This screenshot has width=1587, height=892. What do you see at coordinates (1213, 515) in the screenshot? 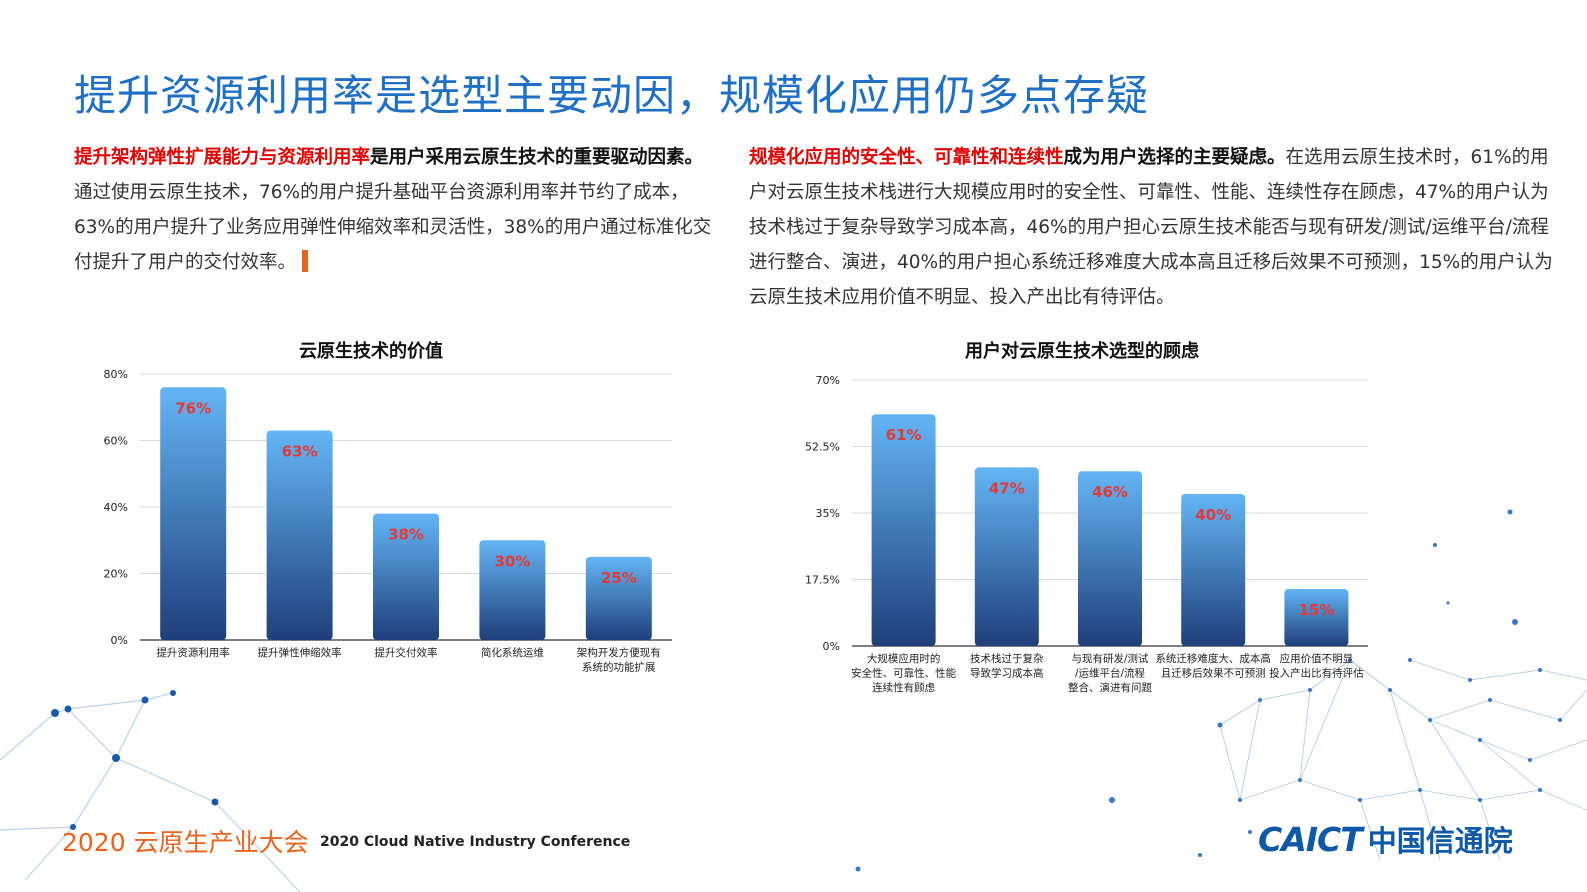
I see `bar-value-label: 40%` at bounding box center [1213, 515].